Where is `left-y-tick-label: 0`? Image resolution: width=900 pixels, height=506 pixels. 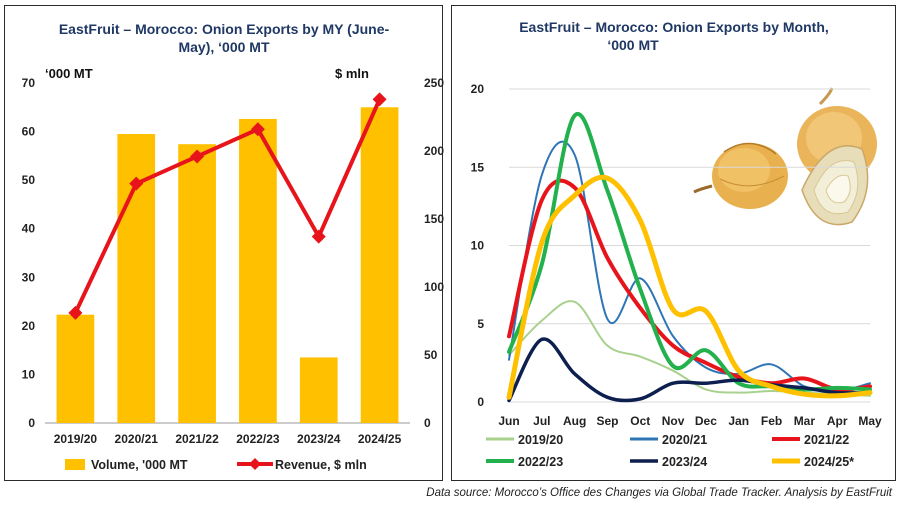 left-y-tick-label: 0 is located at coordinates (31, 423).